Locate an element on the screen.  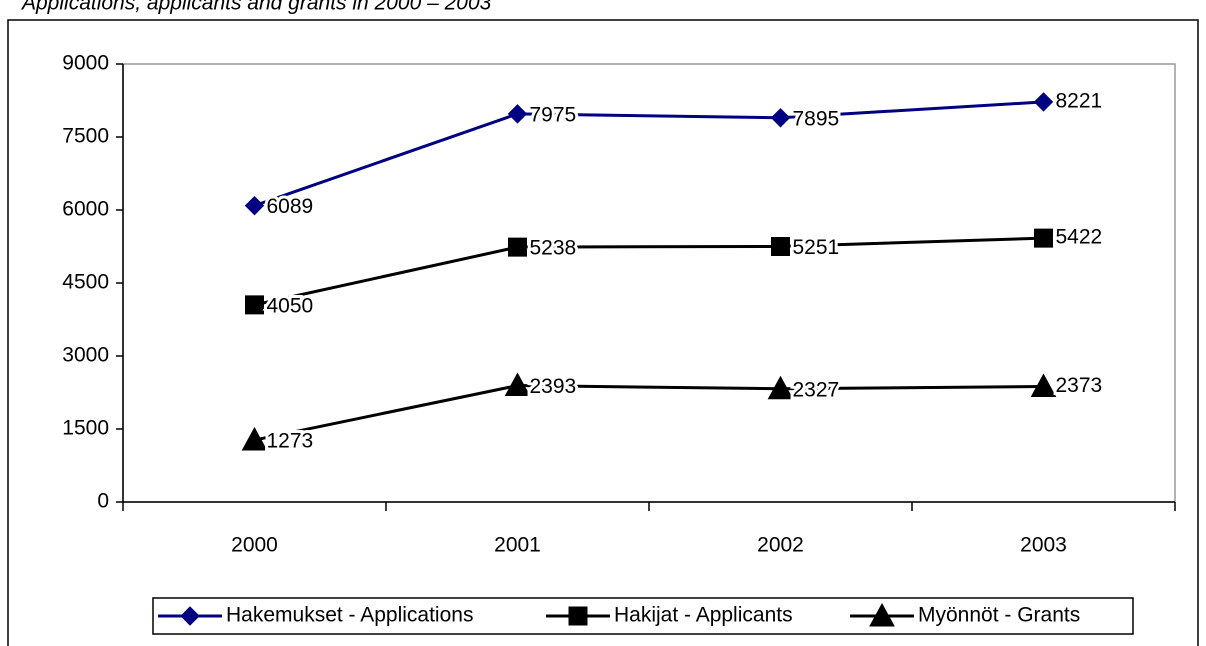
y-tick-label: 4500 is located at coordinates (85, 282).